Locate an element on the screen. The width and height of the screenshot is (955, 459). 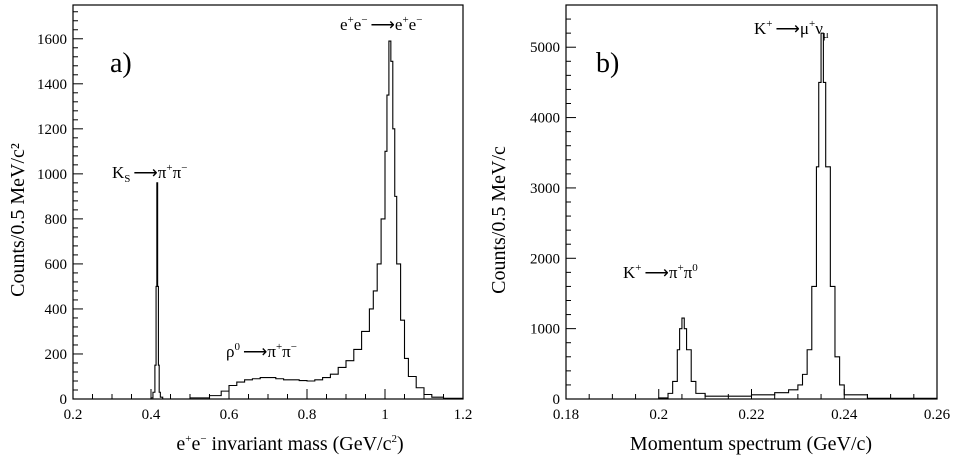
x-tick-label: 0.24 is located at coordinates (844, 415).